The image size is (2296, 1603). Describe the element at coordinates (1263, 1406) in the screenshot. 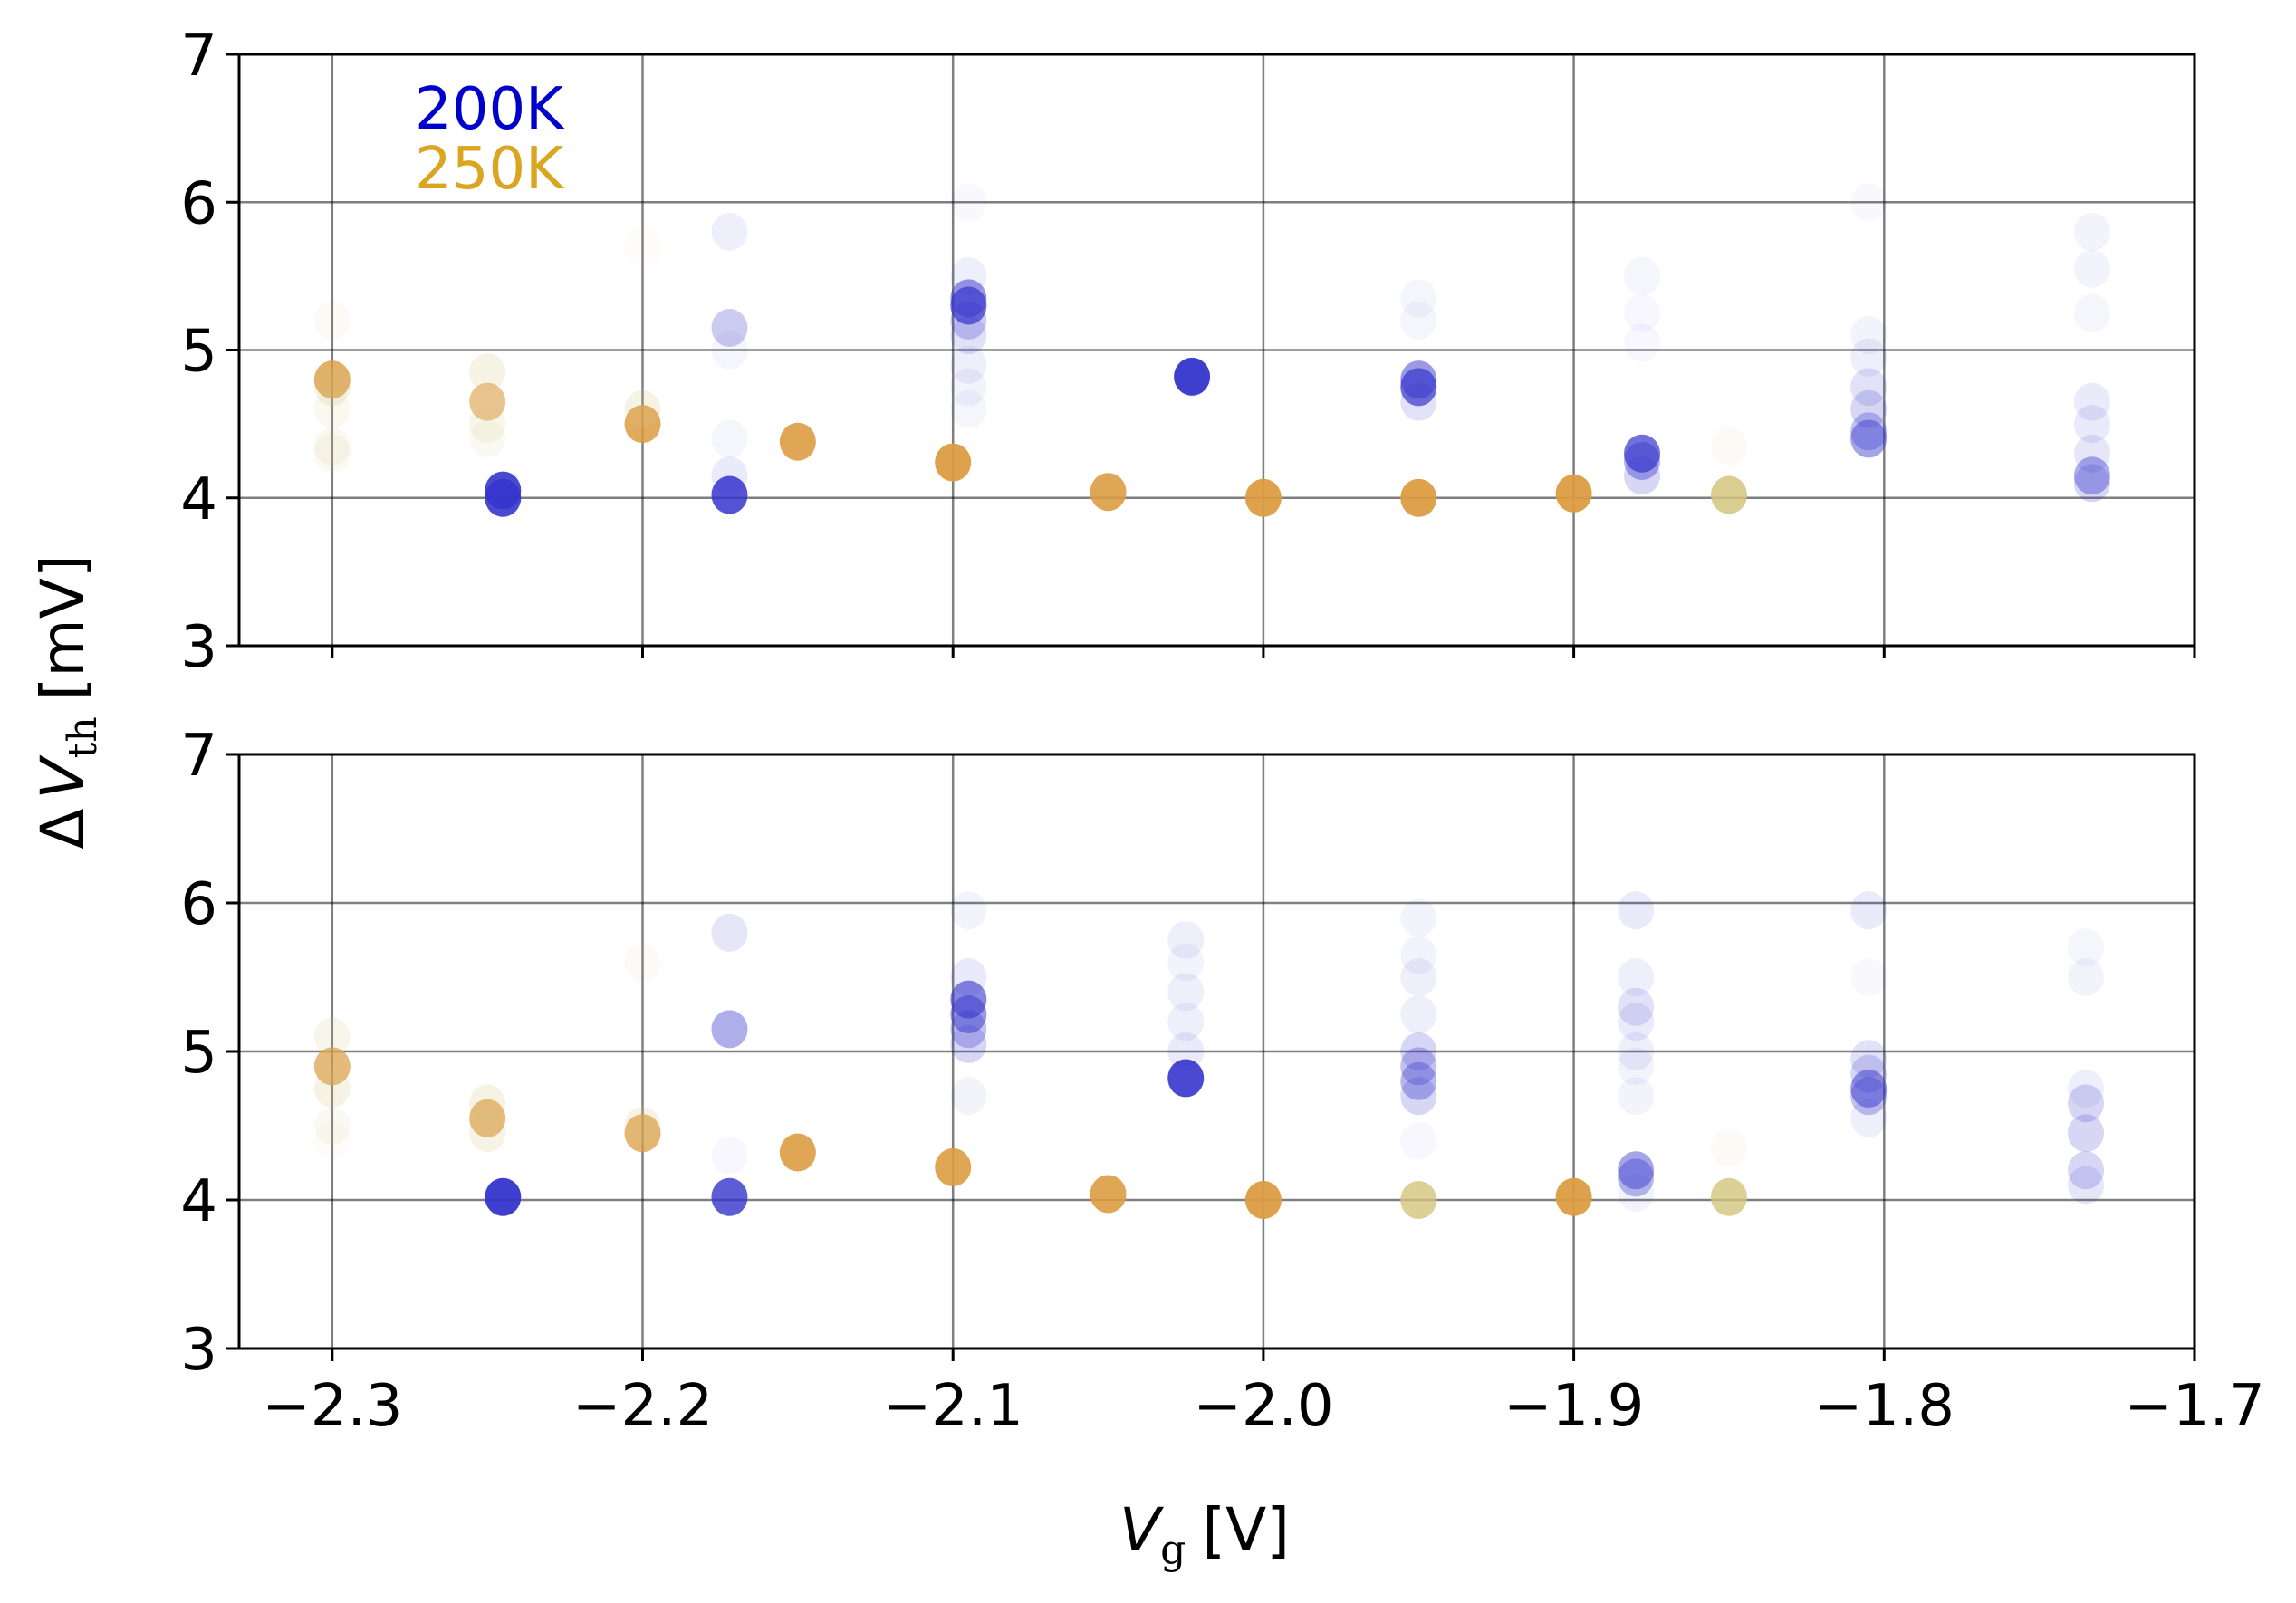

I see `x-tick-label: −2.0` at that location.